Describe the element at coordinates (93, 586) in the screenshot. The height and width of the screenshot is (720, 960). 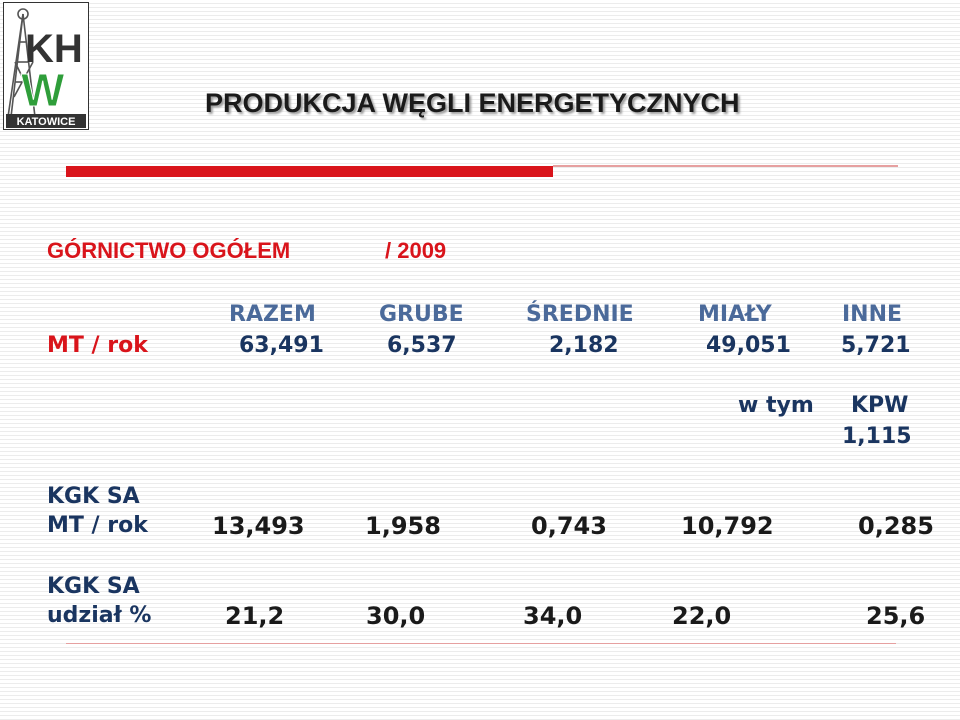
I see `row3-label-company: KGK SA` at that location.